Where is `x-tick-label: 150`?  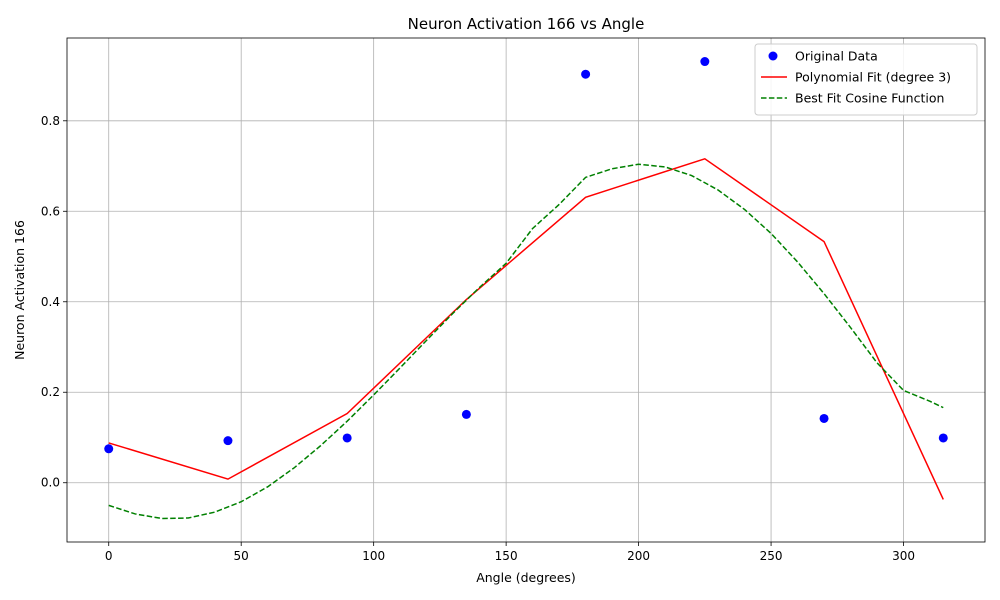
x-tick-label: 150 is located at coordinates (506, 556).